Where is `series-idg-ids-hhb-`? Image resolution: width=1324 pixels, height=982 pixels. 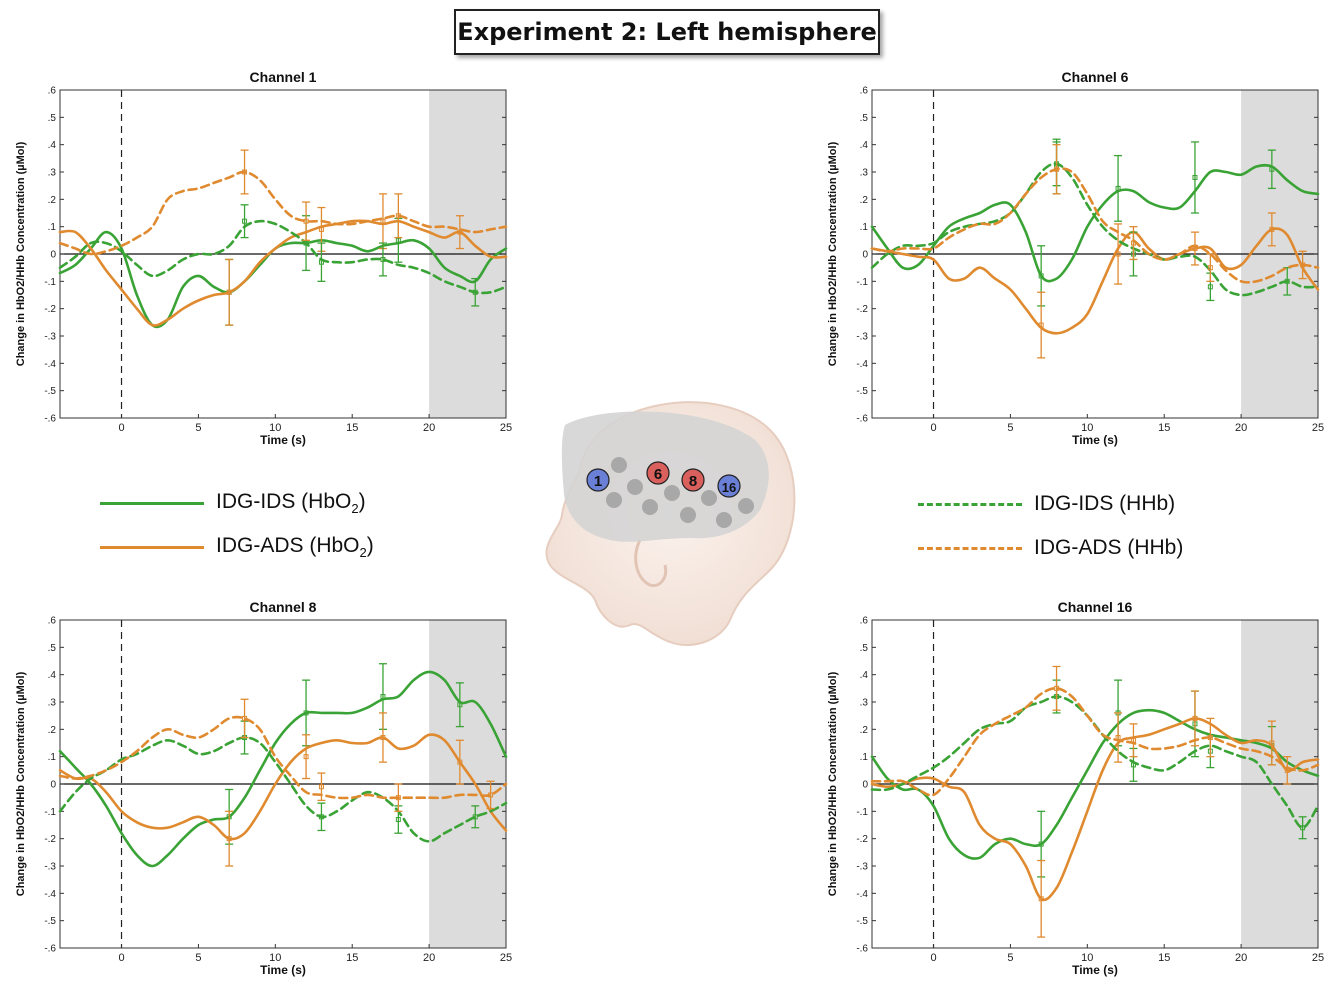 series-idg-ids-hhb- is located at coordinates (283, 781).